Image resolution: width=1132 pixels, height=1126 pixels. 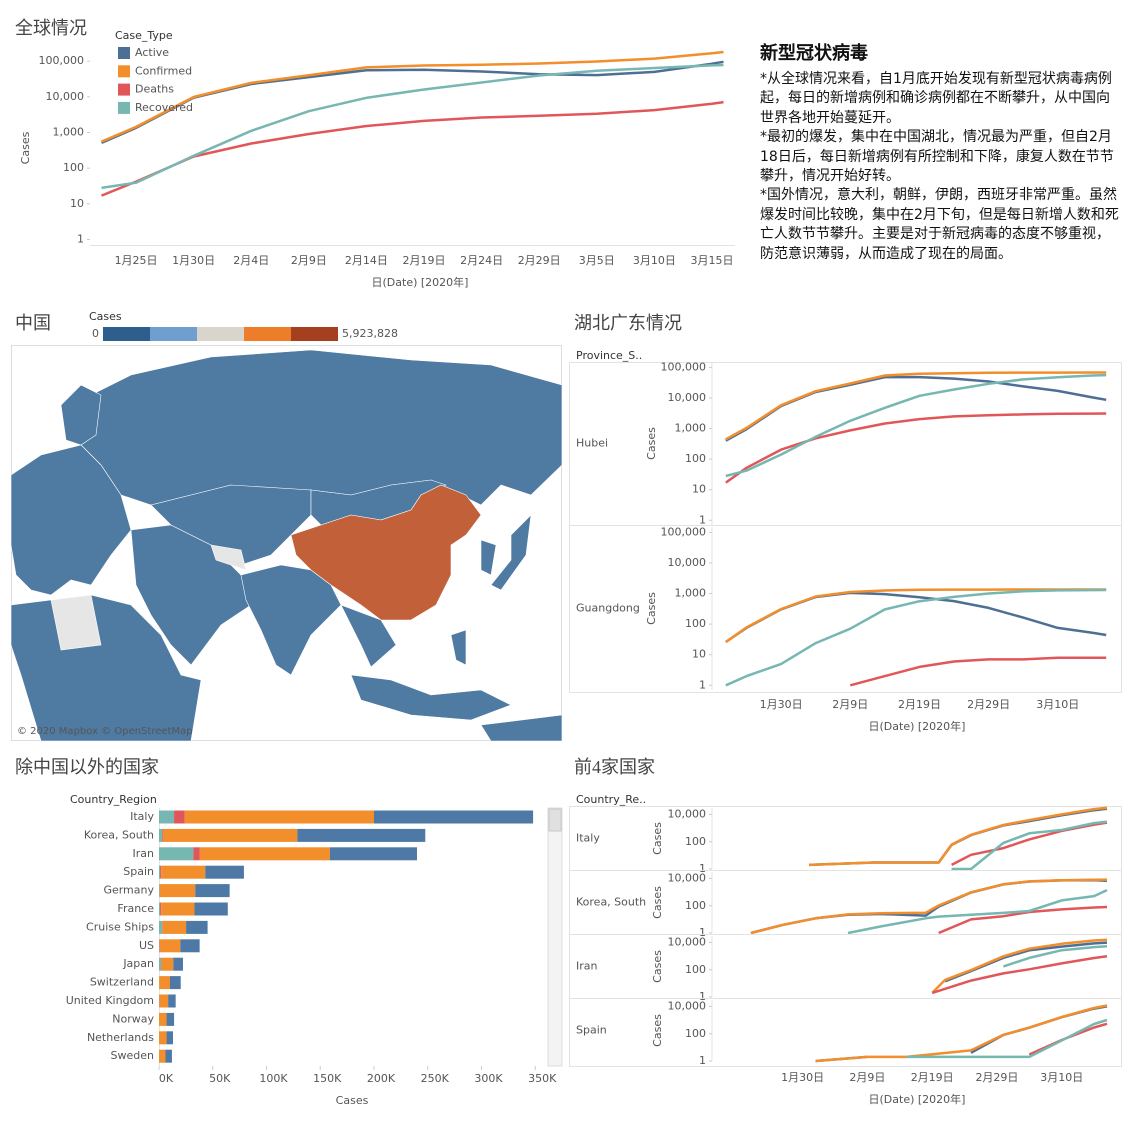 I want to click on category-label: Iran, so click(x=144, y=853).